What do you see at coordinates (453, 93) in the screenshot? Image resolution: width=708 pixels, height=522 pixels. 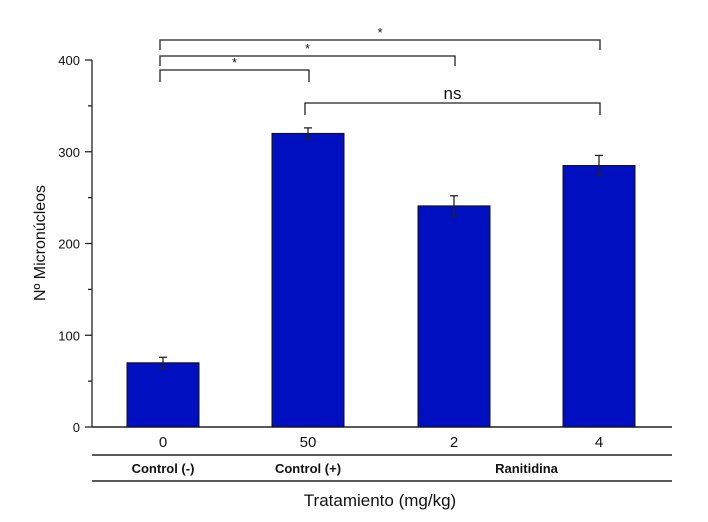 I see `significance-label: ns` at bounding box center [453, 93].